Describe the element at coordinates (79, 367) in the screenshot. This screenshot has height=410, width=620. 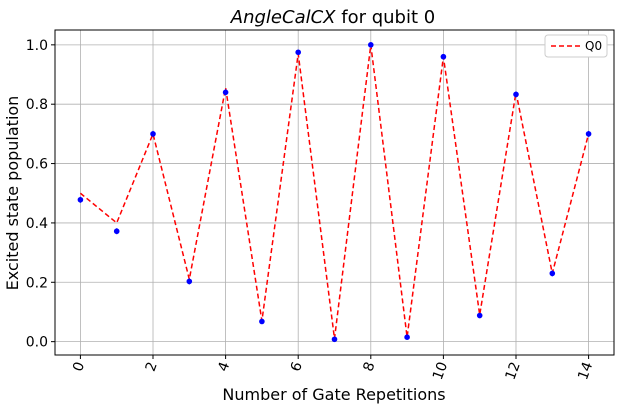
I see `x-tick-label: 0` at that location.